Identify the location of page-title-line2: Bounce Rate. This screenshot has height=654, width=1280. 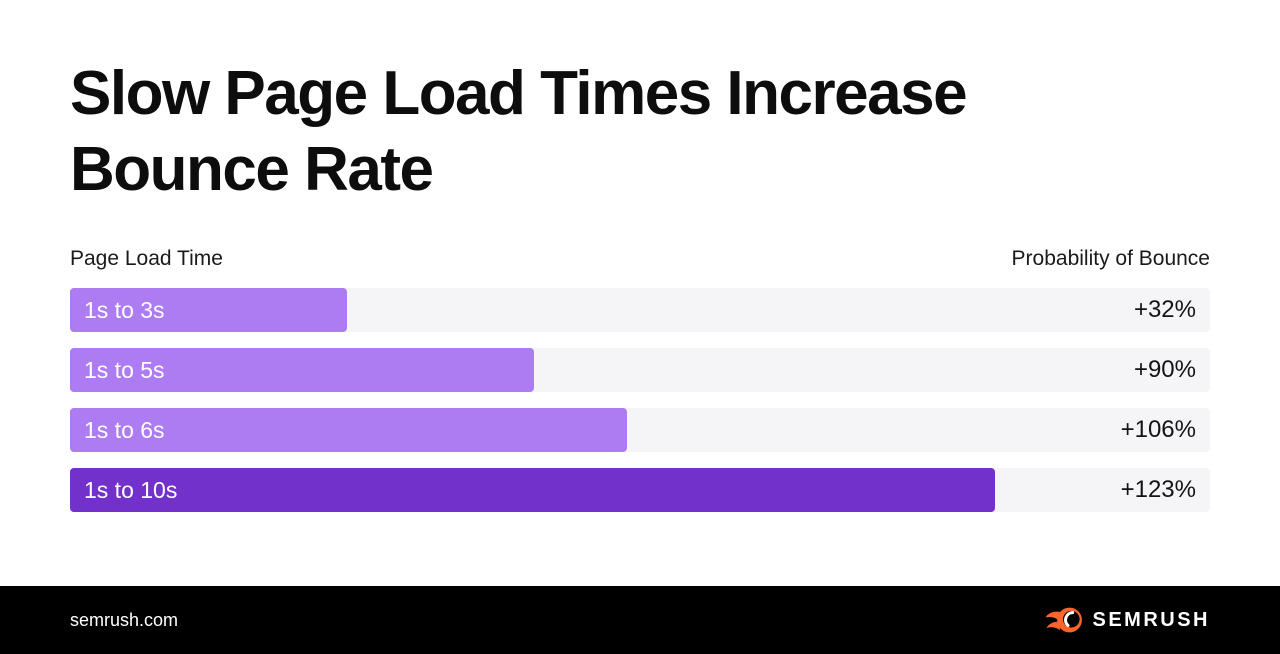
(252, 169).